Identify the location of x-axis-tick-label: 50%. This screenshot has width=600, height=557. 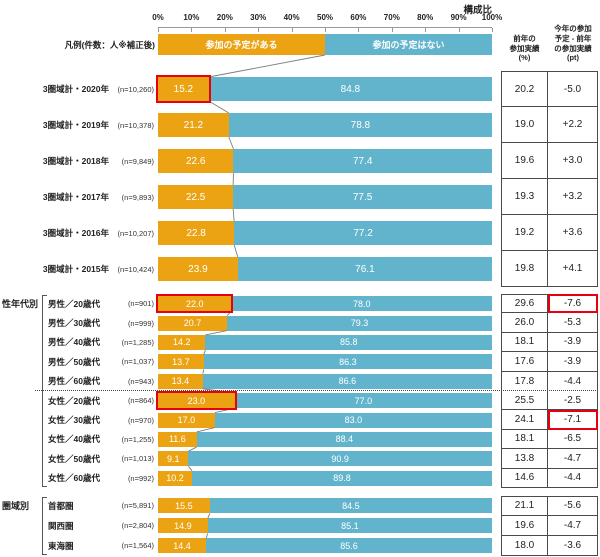
(325, 17).